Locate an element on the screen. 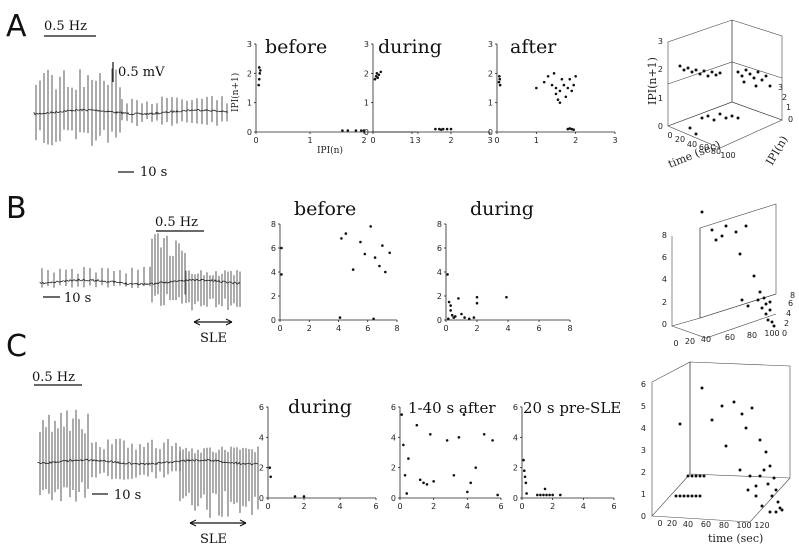  x-tick-label: 6 is located at coordinates (538, 328).